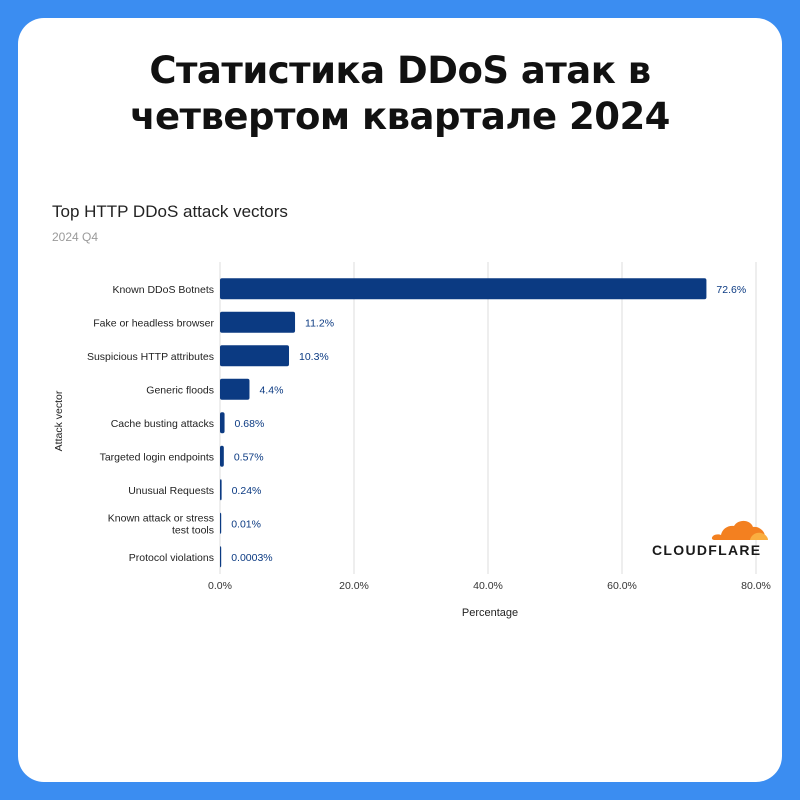 The width and height of the screenshot is (800, 800). I want to click on chart-subtitle: 2024 Q4, so click(75, 237).